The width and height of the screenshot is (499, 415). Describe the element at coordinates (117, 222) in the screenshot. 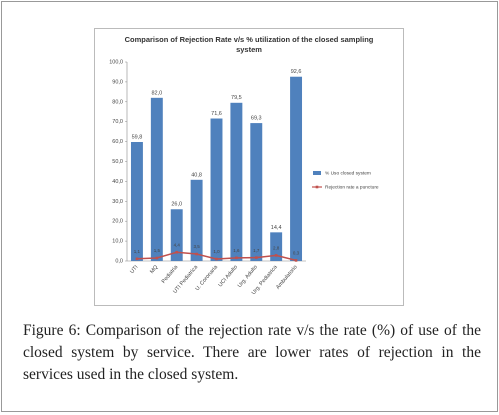

I see `y-tick-label: 20,0` at that location.